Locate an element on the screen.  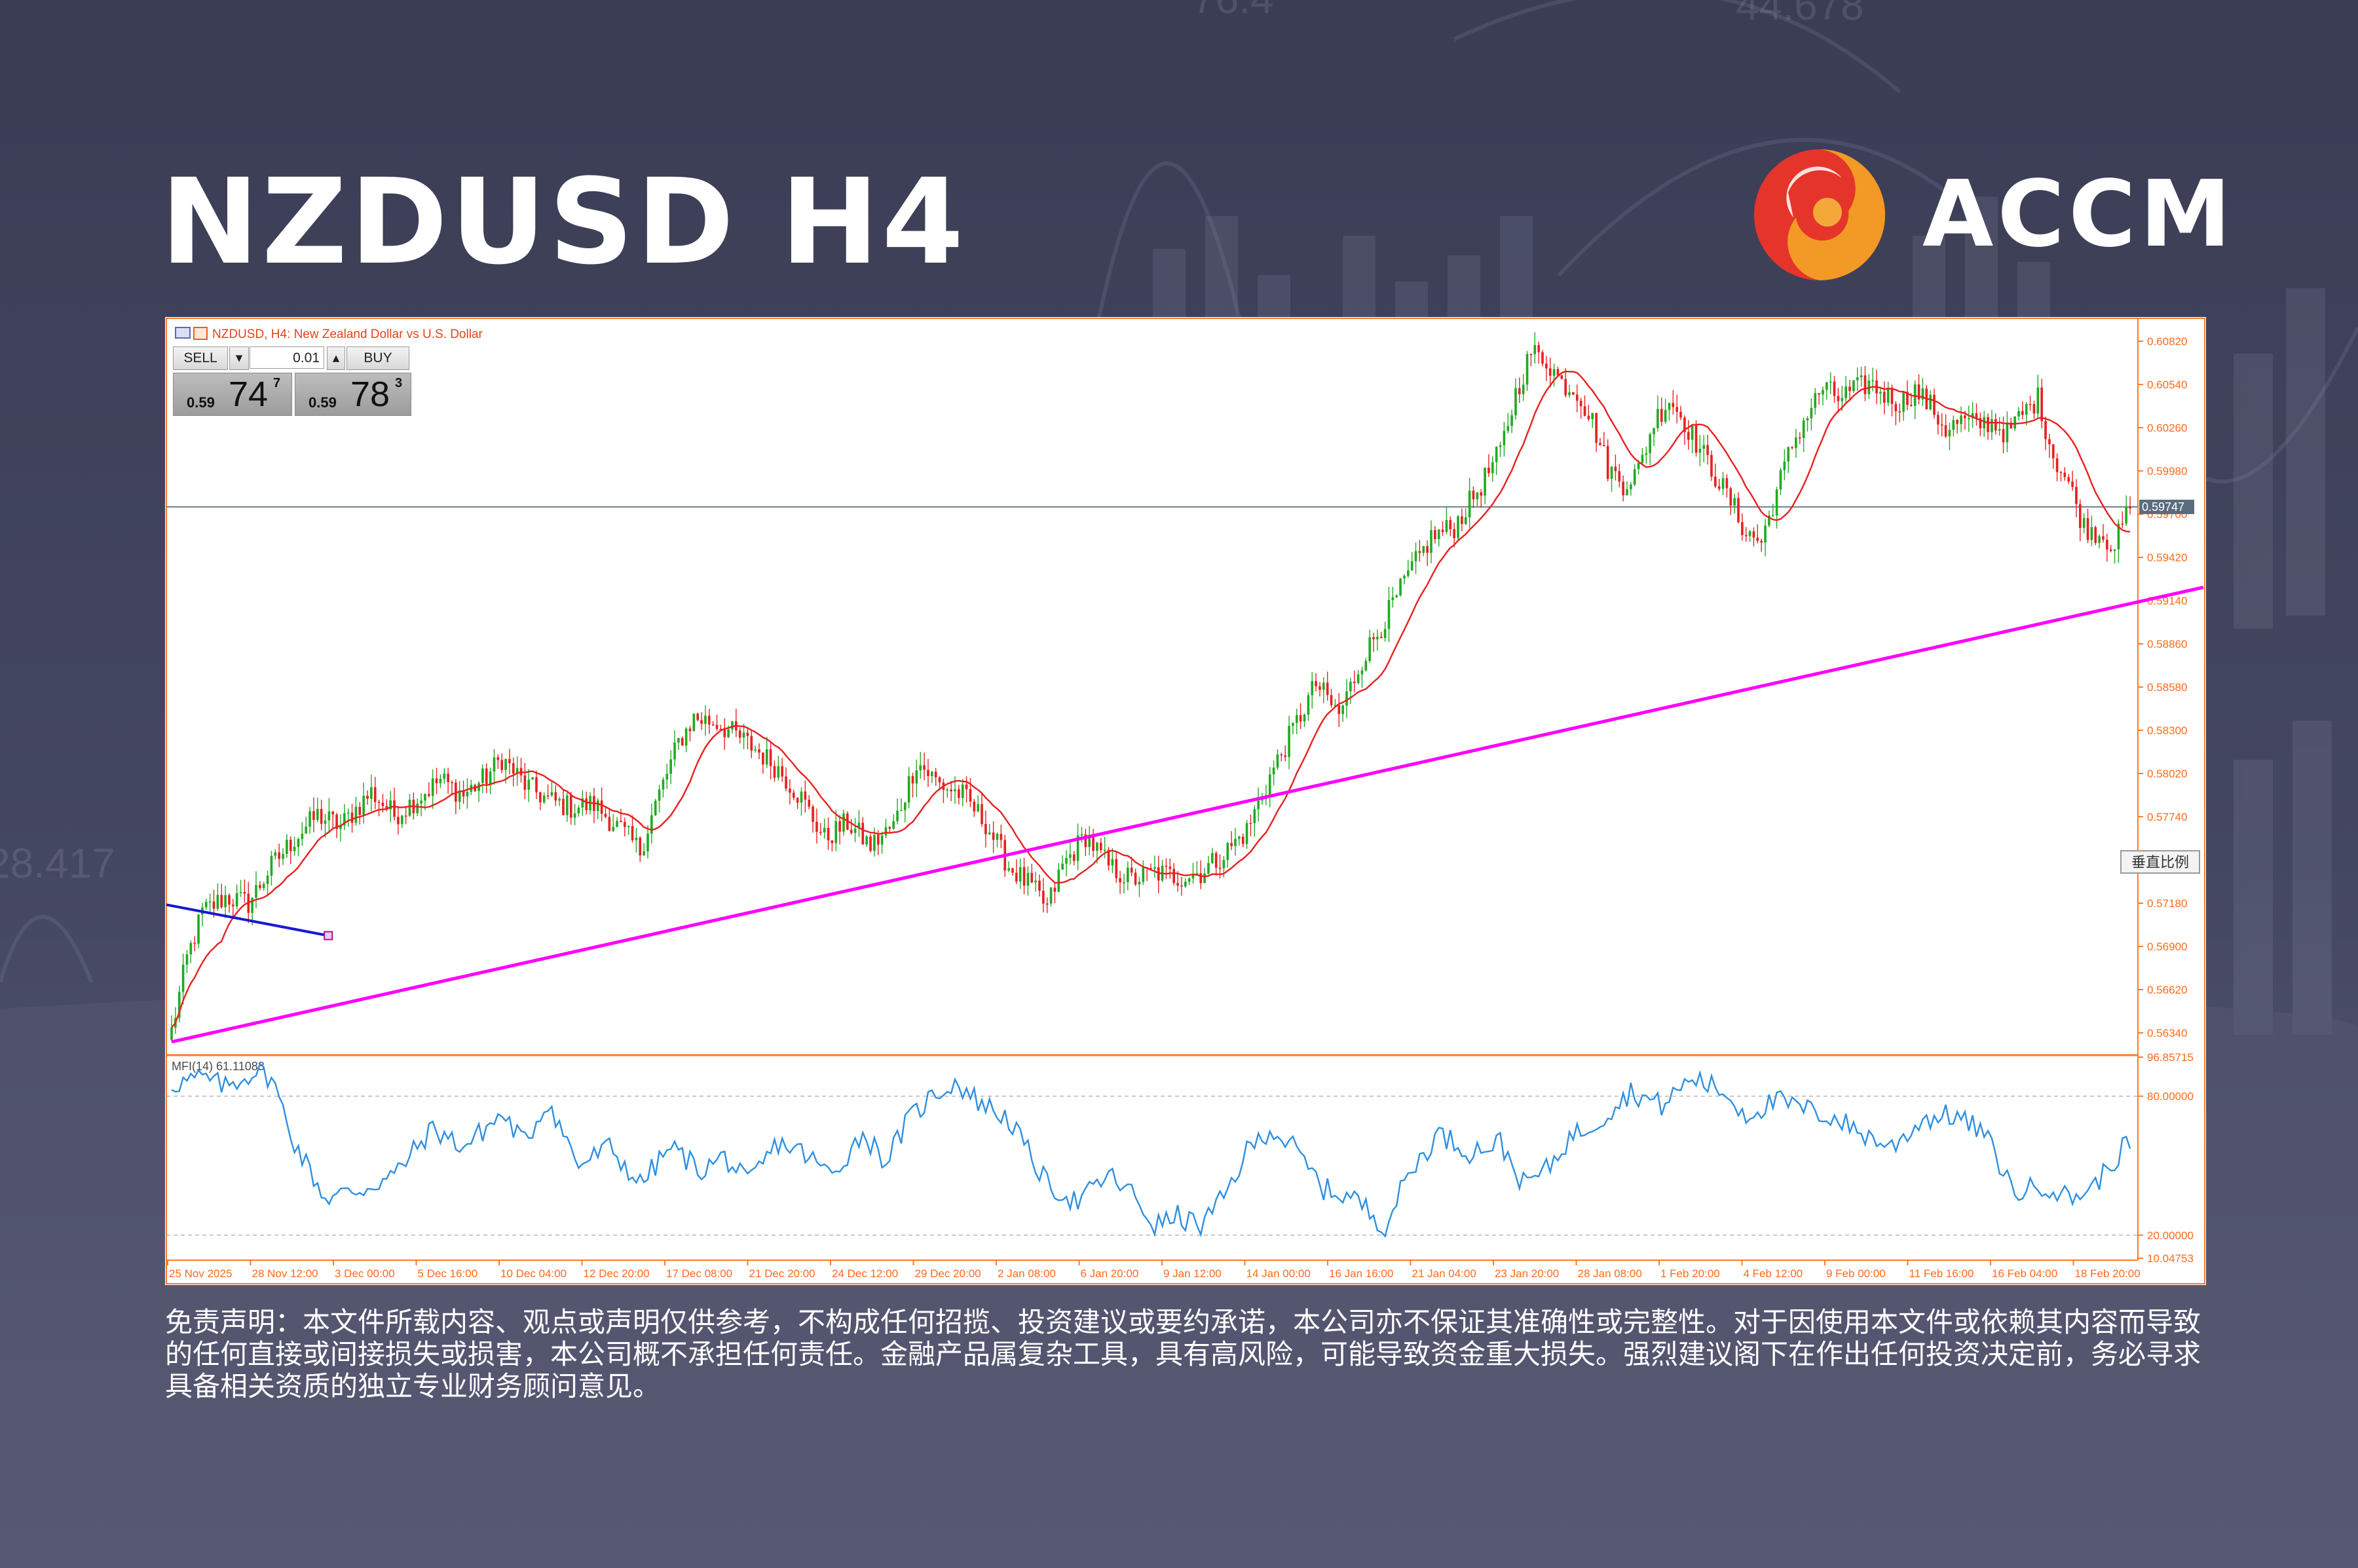
time-tick-label: 29 Dec 20:00 is located at coordinates (948, 1273).